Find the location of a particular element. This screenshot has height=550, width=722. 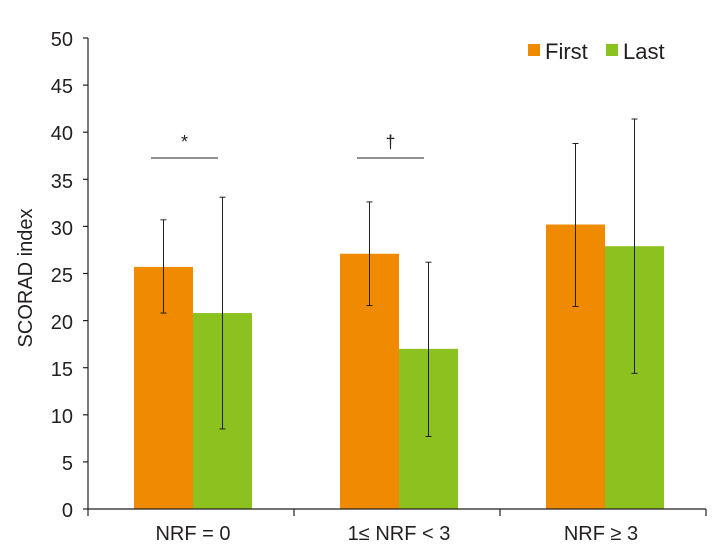

y-tick-label: 0 is located at coordinates (67, 511).